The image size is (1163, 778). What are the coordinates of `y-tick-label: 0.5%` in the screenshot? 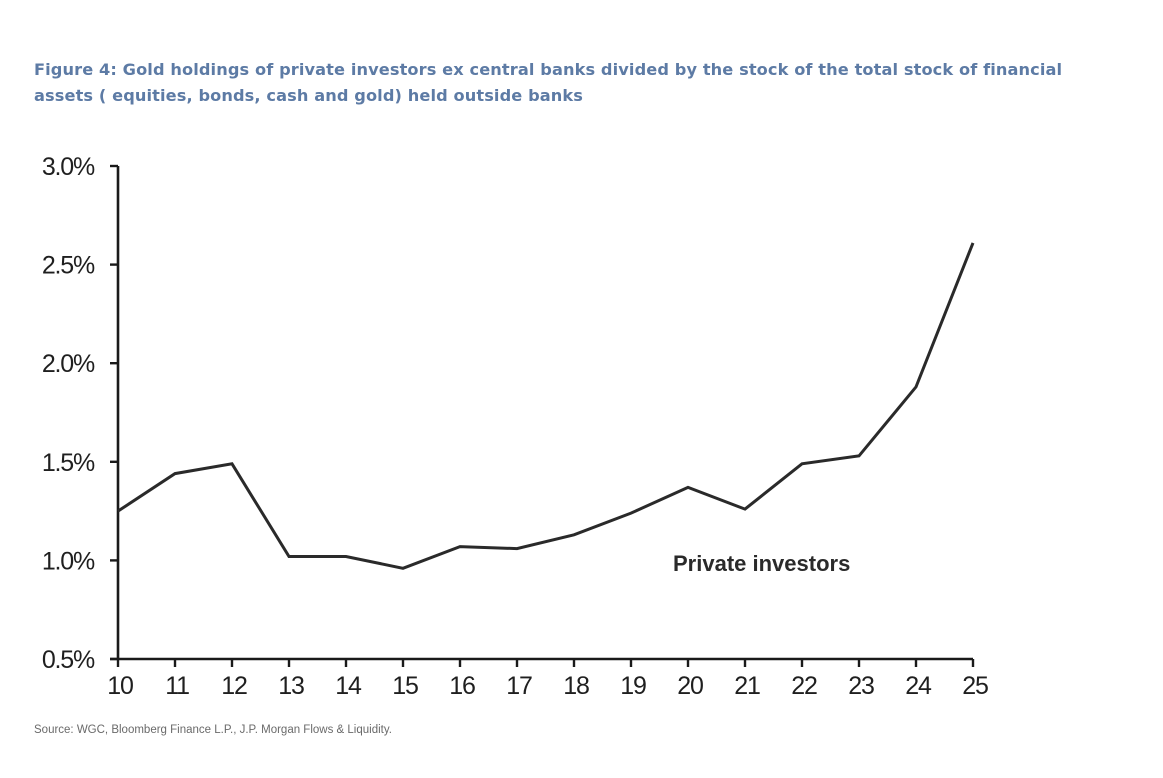 It's located at (68, 660).